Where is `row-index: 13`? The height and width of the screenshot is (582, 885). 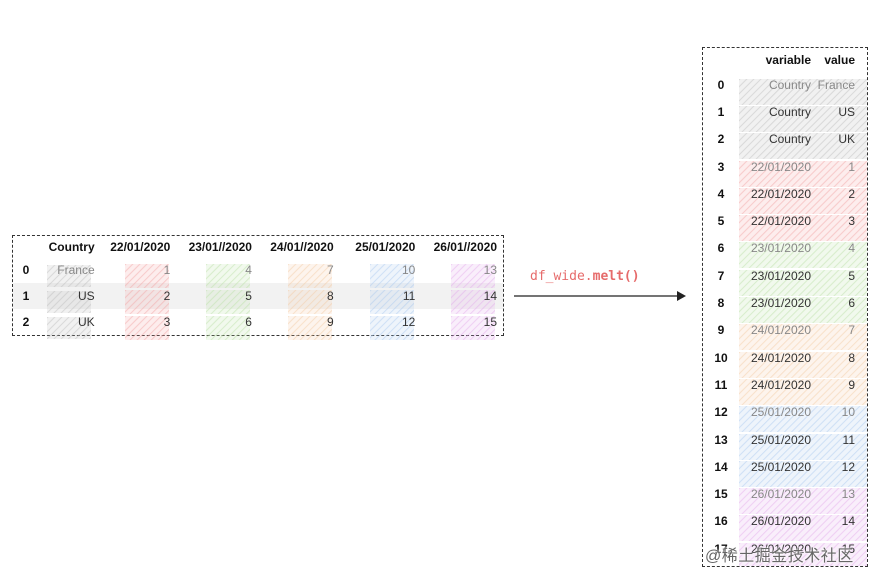
row-index: 13 is located at coordinates (721, 439).